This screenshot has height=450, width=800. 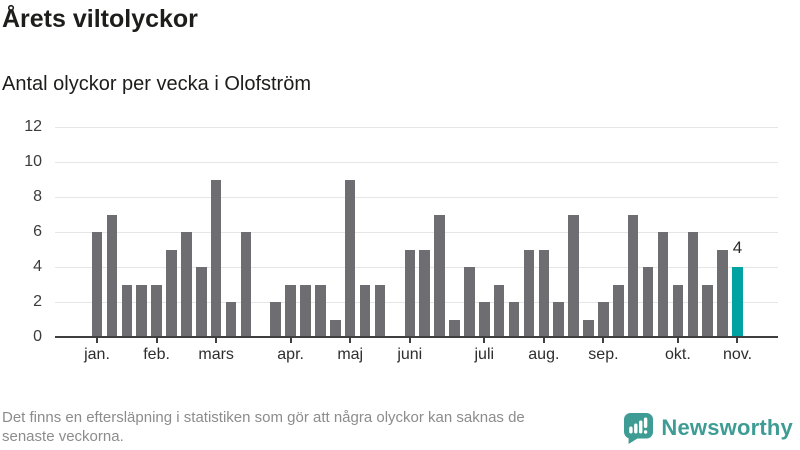 What do you see at coordinates (37, 266) in the screenshot?
I see `y-axis-label-4: 4` at bounding box center [37, 266].